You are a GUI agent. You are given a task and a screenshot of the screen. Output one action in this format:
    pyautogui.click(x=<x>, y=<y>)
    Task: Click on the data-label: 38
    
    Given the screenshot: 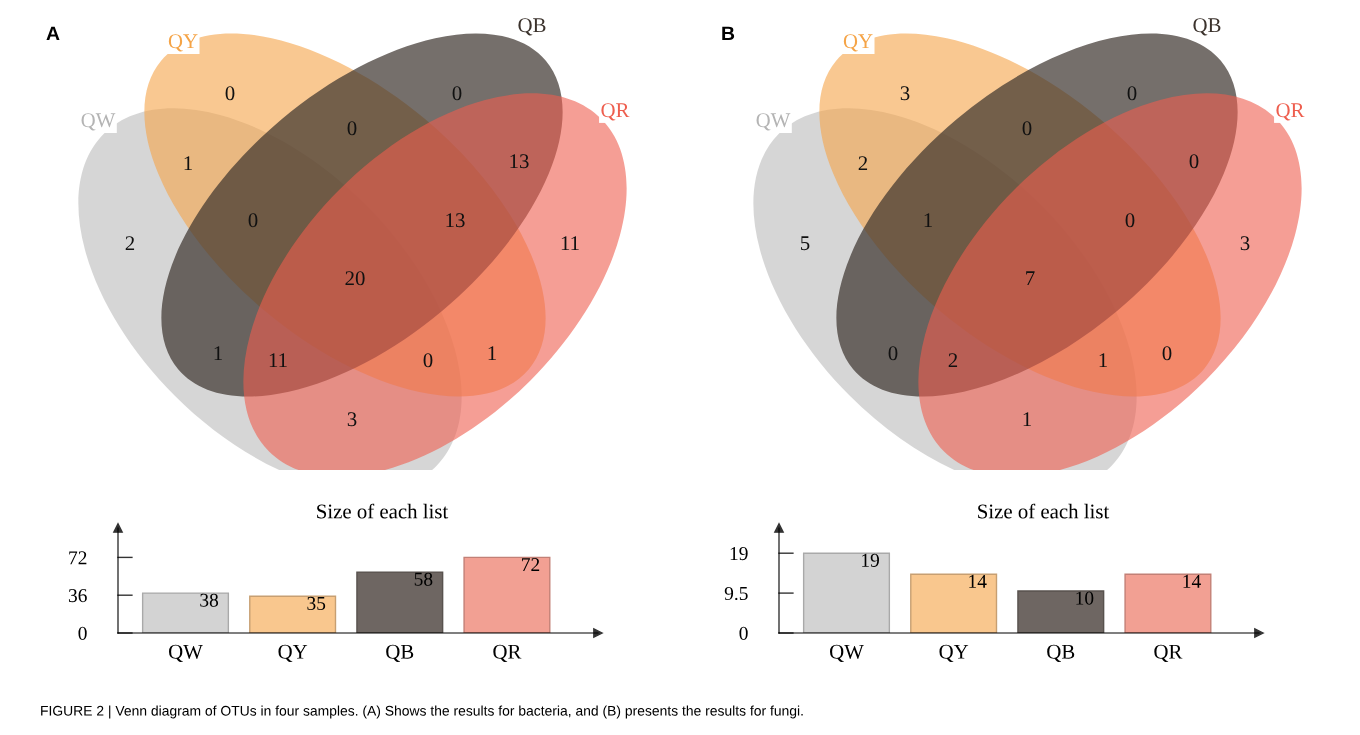 What is the action you would take?
    pyautogui.click(x=209, y=600)
    